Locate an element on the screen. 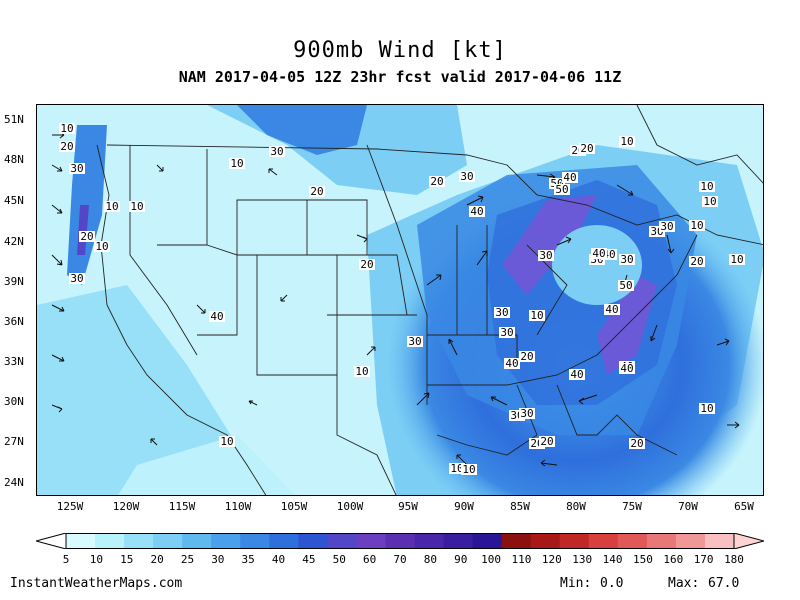 The image size is (800, 600). colorbar-tick-label: 60 is located at coordinates (370, 559).